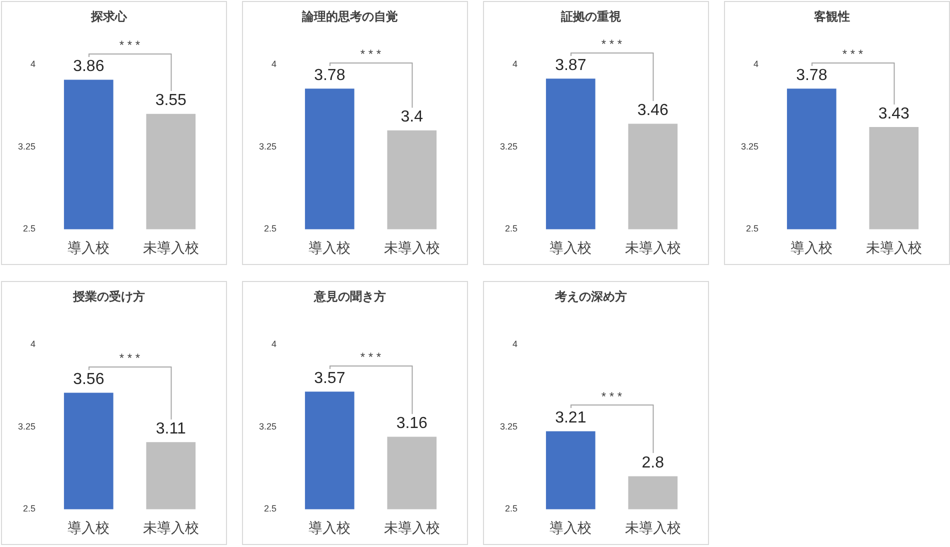 This screenshot has width=950, height=547. I want to click on data-label: 3.21, so click(570, 418).